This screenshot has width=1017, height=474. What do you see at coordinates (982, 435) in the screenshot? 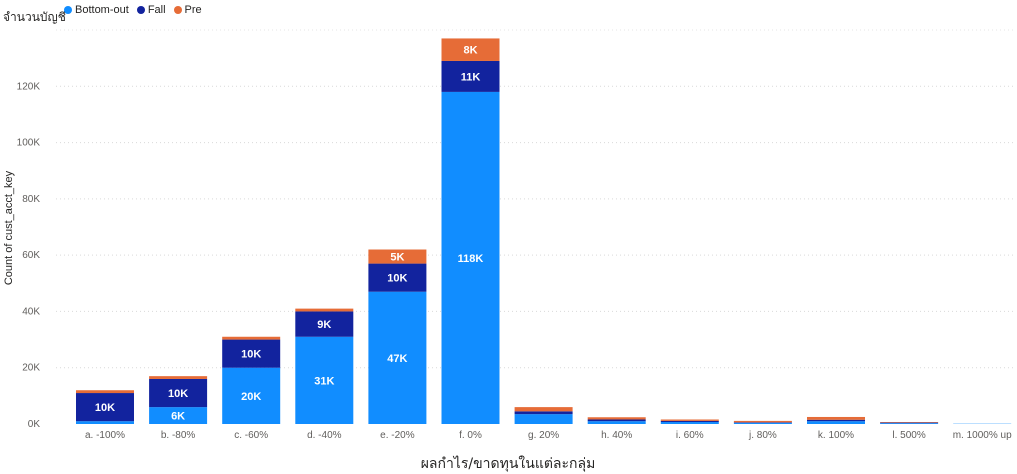
I see `x-tick-label: m. 1000% up` at bounding box center [982, 435].